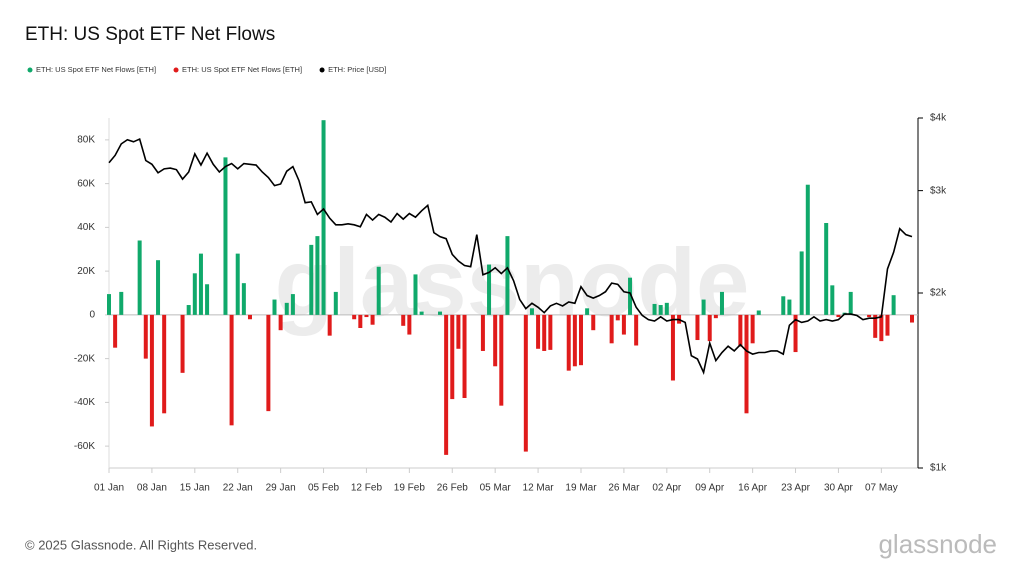 Image resolution: width=1024 pixels, height=576 pixels. I want to click on y-tick-label: -20K, so click(84, 358).